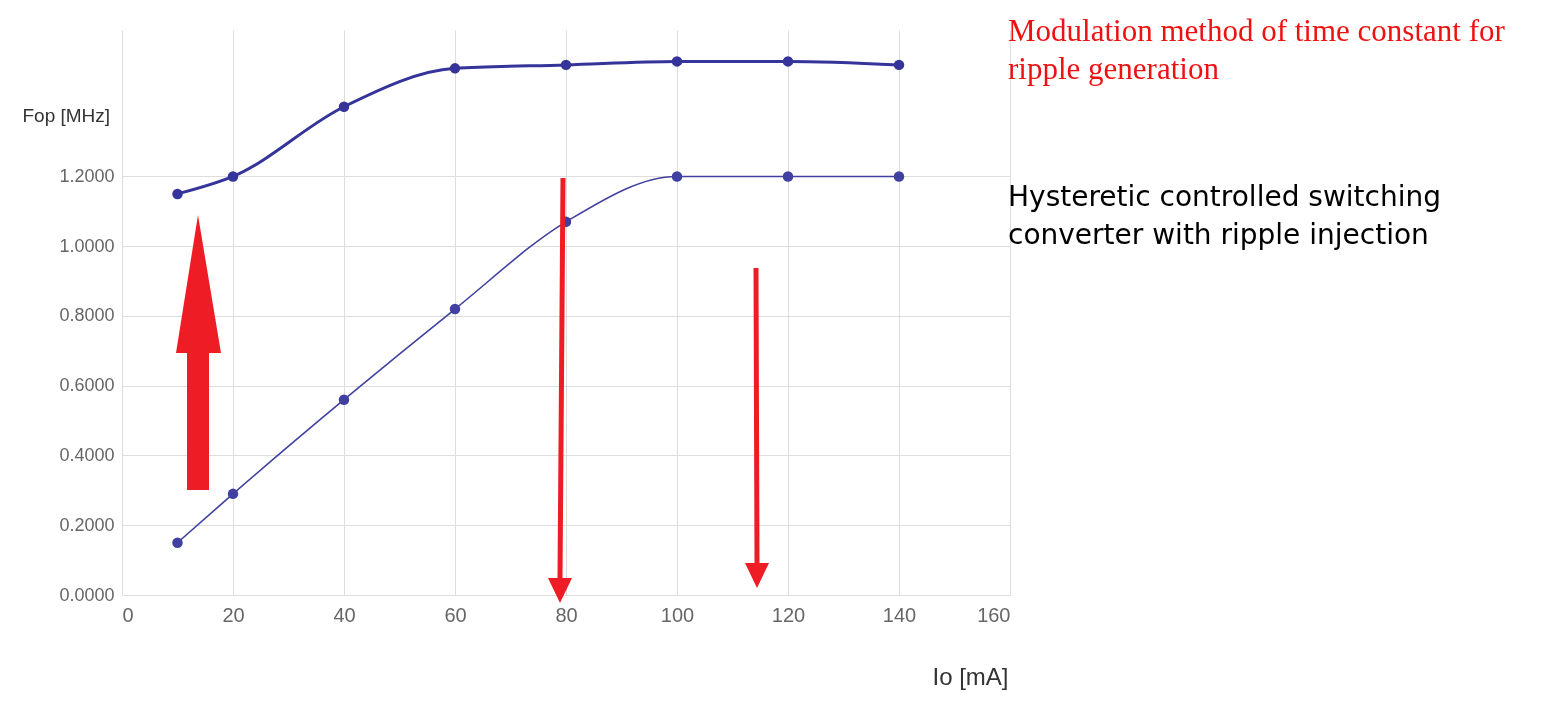 This screenshot has width=1555, height=710. I want to click on x-tick-label: 0, so click(128, 614).